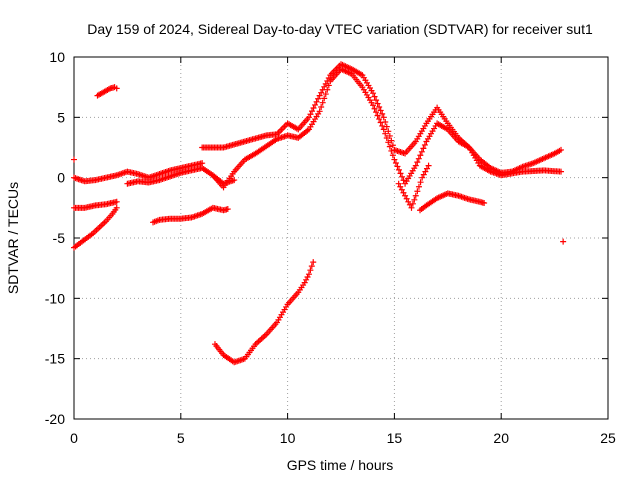  What do you see at coordinates (501, 438) in the screenshot?
I see `x-tick-label: 20` at bounding box center [501, 438].